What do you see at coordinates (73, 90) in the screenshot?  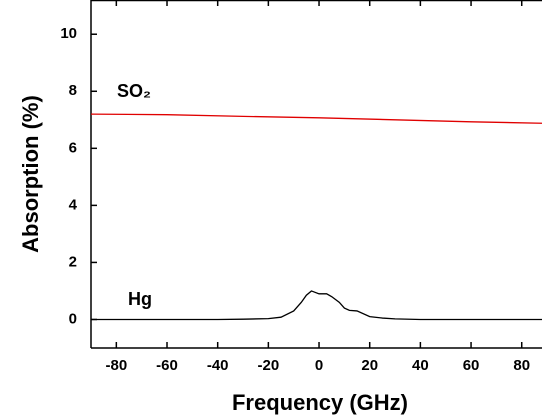 I see `y-tick-label: 8` at bounding box center [73, 90].